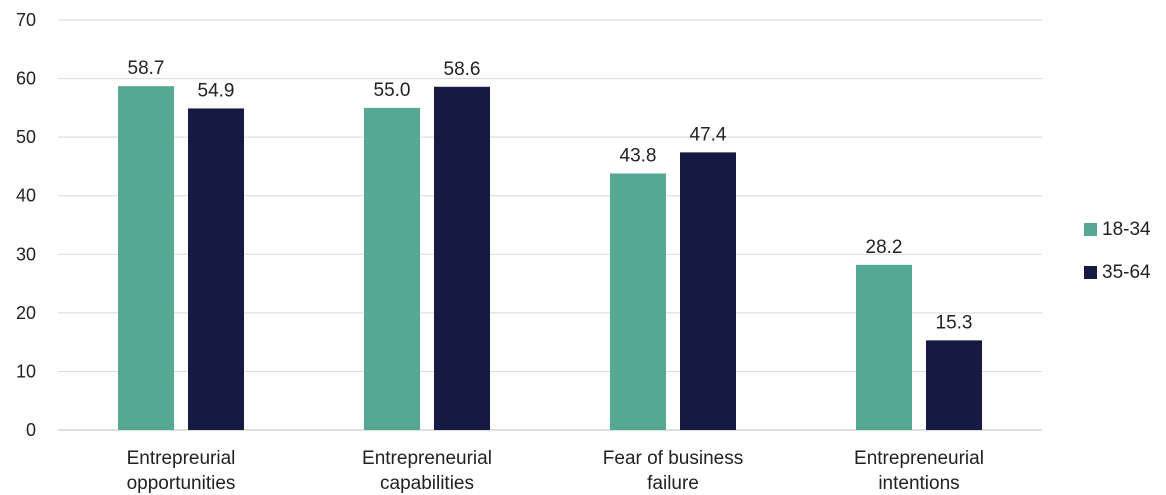 The image size is (1166, 495). What do you see at coordinates (392, 90) in the screenshot?
I see `data-label: 55.0` at bounding box center [392, 90].